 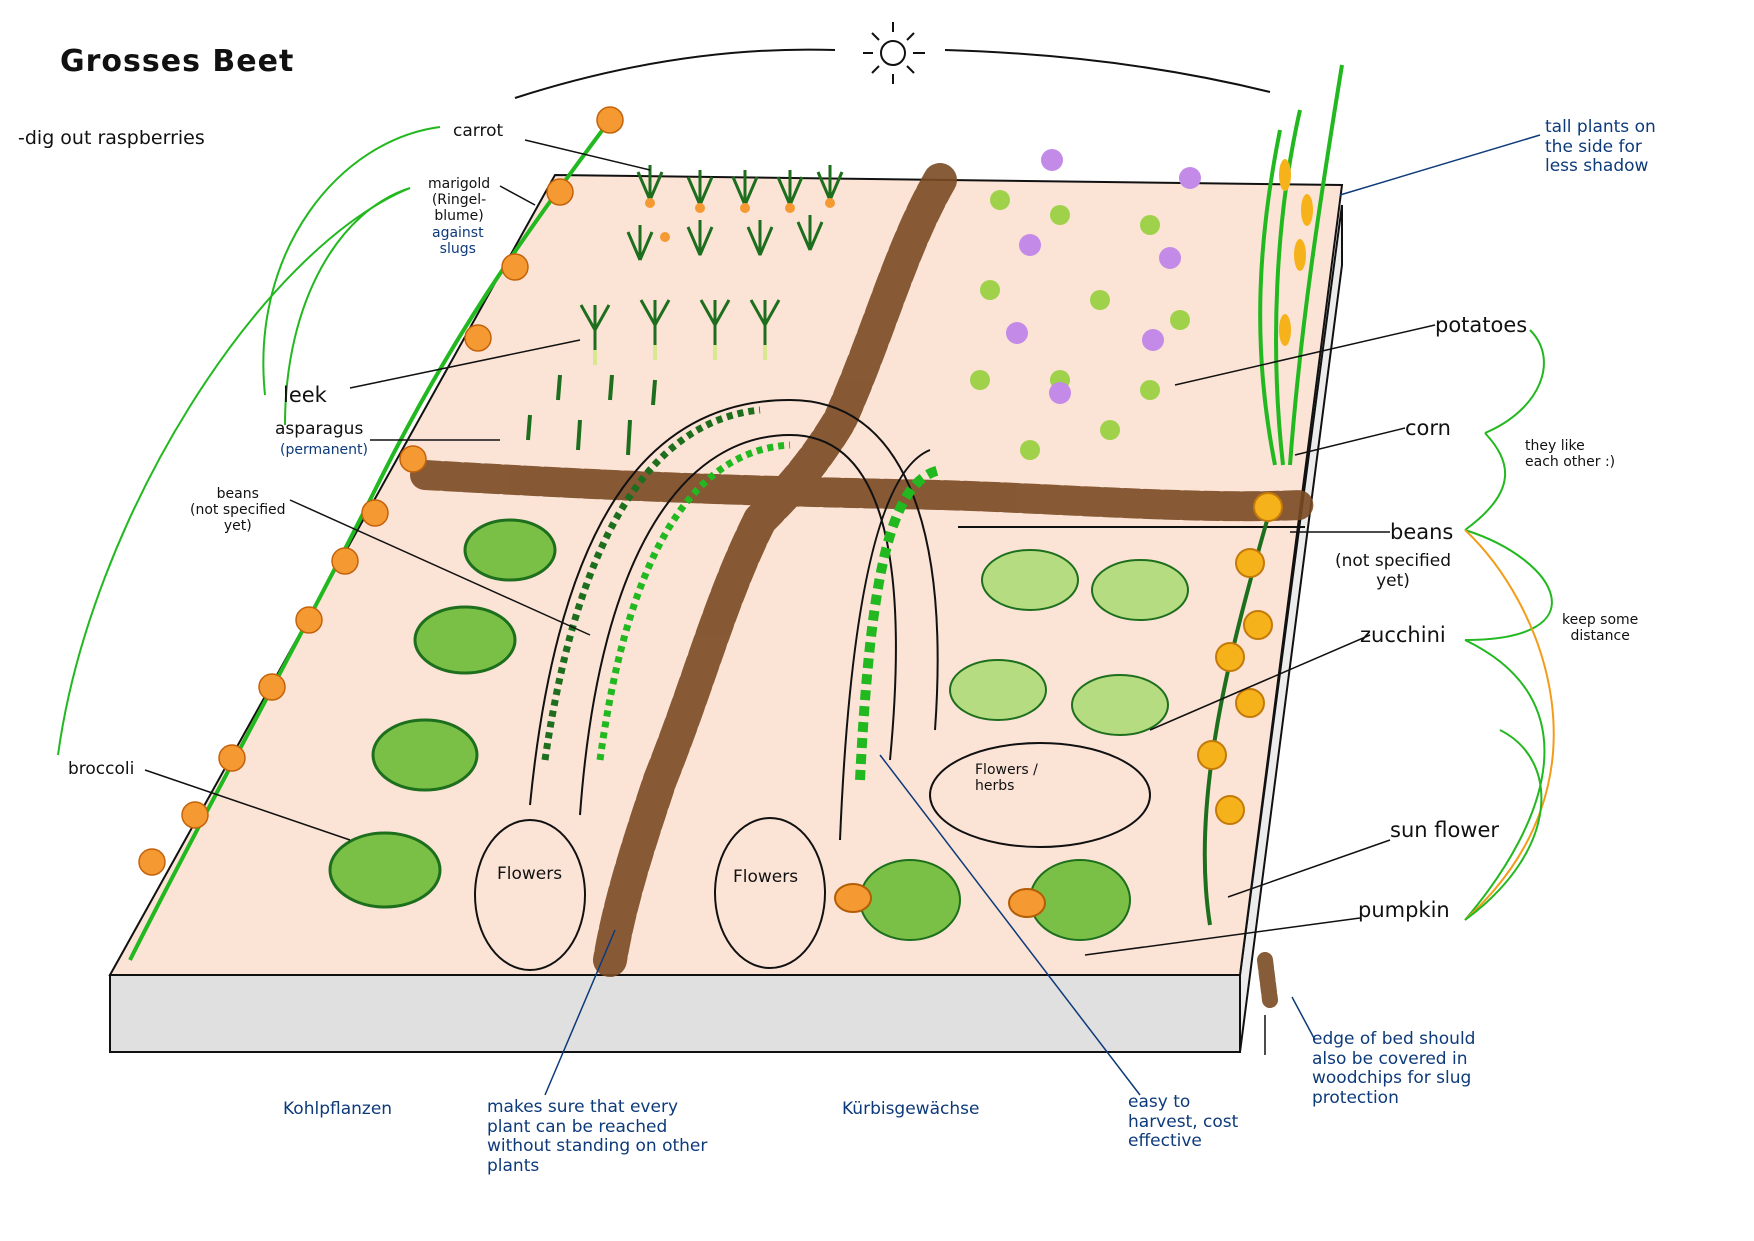 I want to click on zucchini-plants, so click(x=1069, y=642).